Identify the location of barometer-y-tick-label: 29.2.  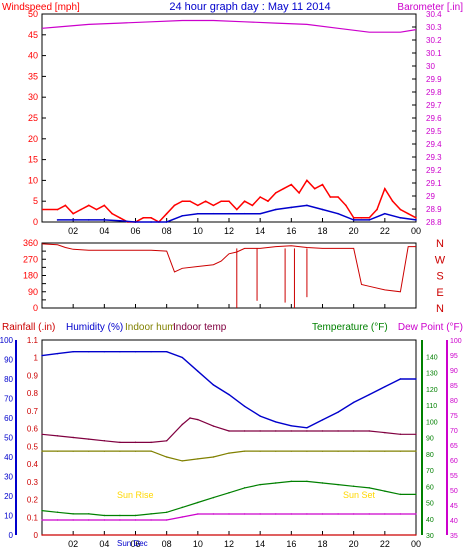
(434, 170).